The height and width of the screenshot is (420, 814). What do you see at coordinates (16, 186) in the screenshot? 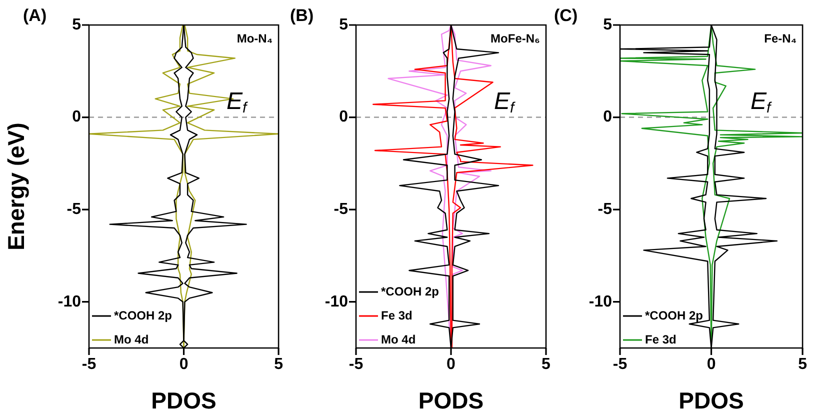
I see `y-axis-title: Energy (eV)` at bounding box center [16, 186].